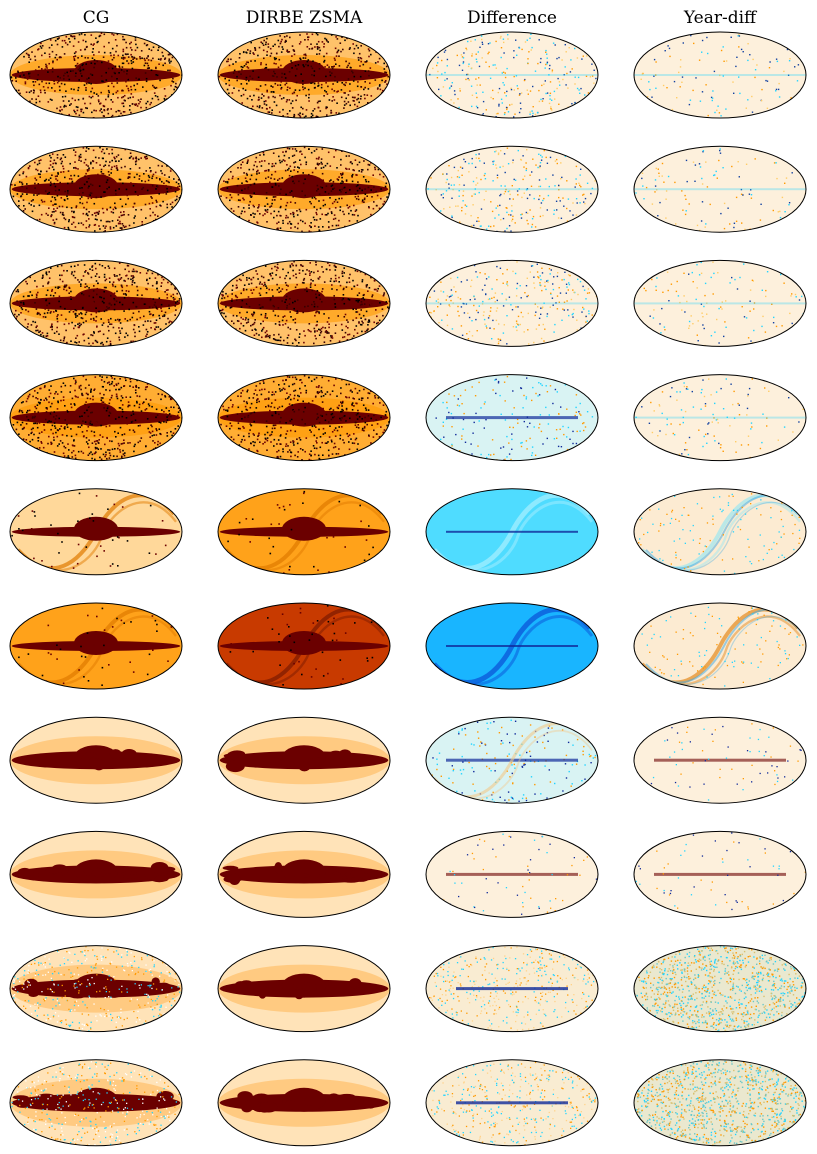 This screenshot has width=817, height=1154. I want to click on map-panel-r4-c2, so click(304, 417).